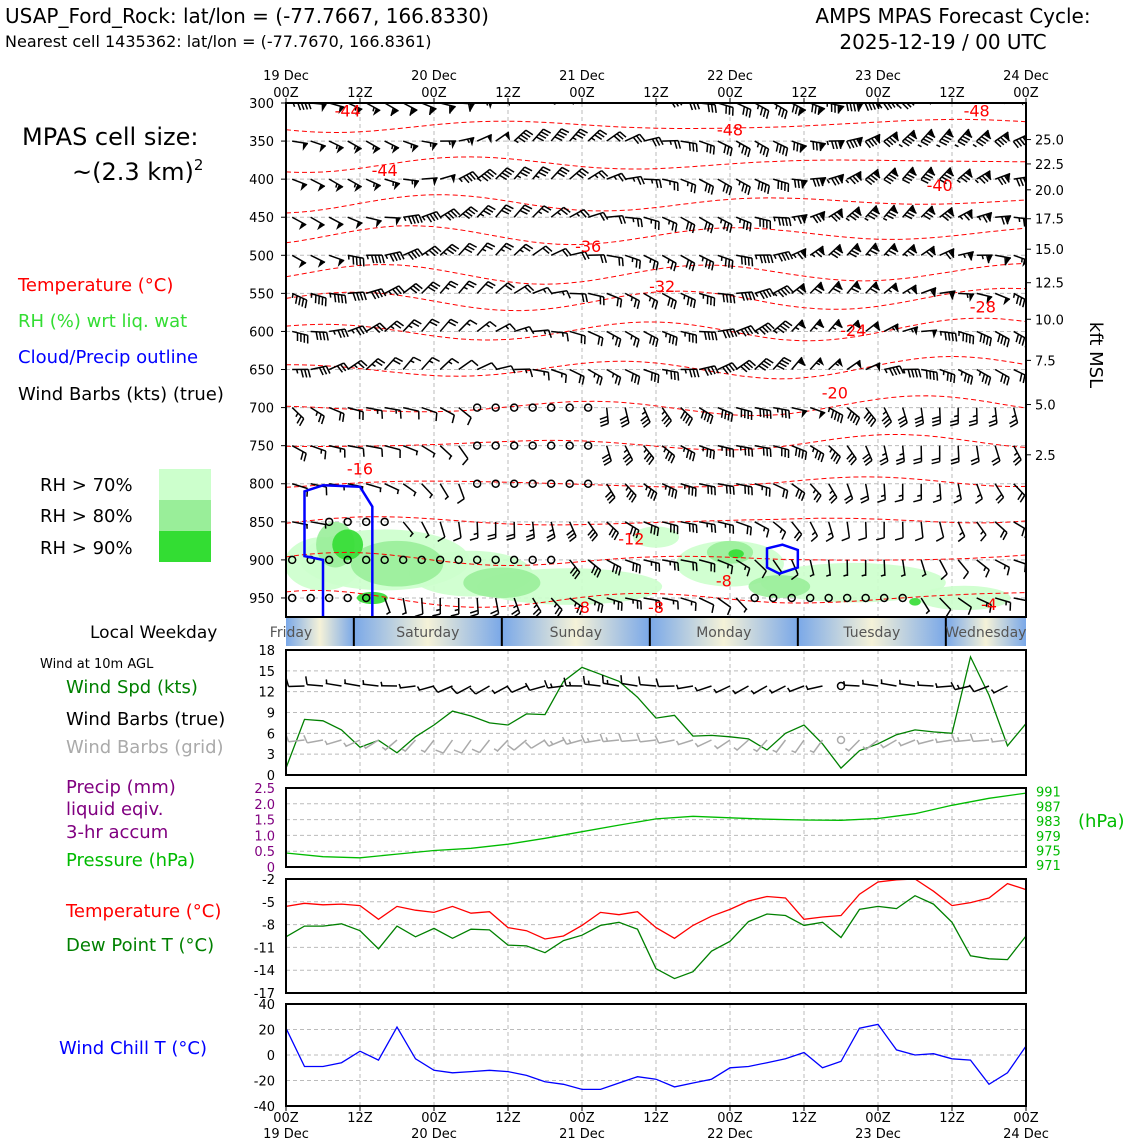  Describe the element at coordinates (1048, 851) in the screenshot. I see `pressure-tick-label: 975` at that location.